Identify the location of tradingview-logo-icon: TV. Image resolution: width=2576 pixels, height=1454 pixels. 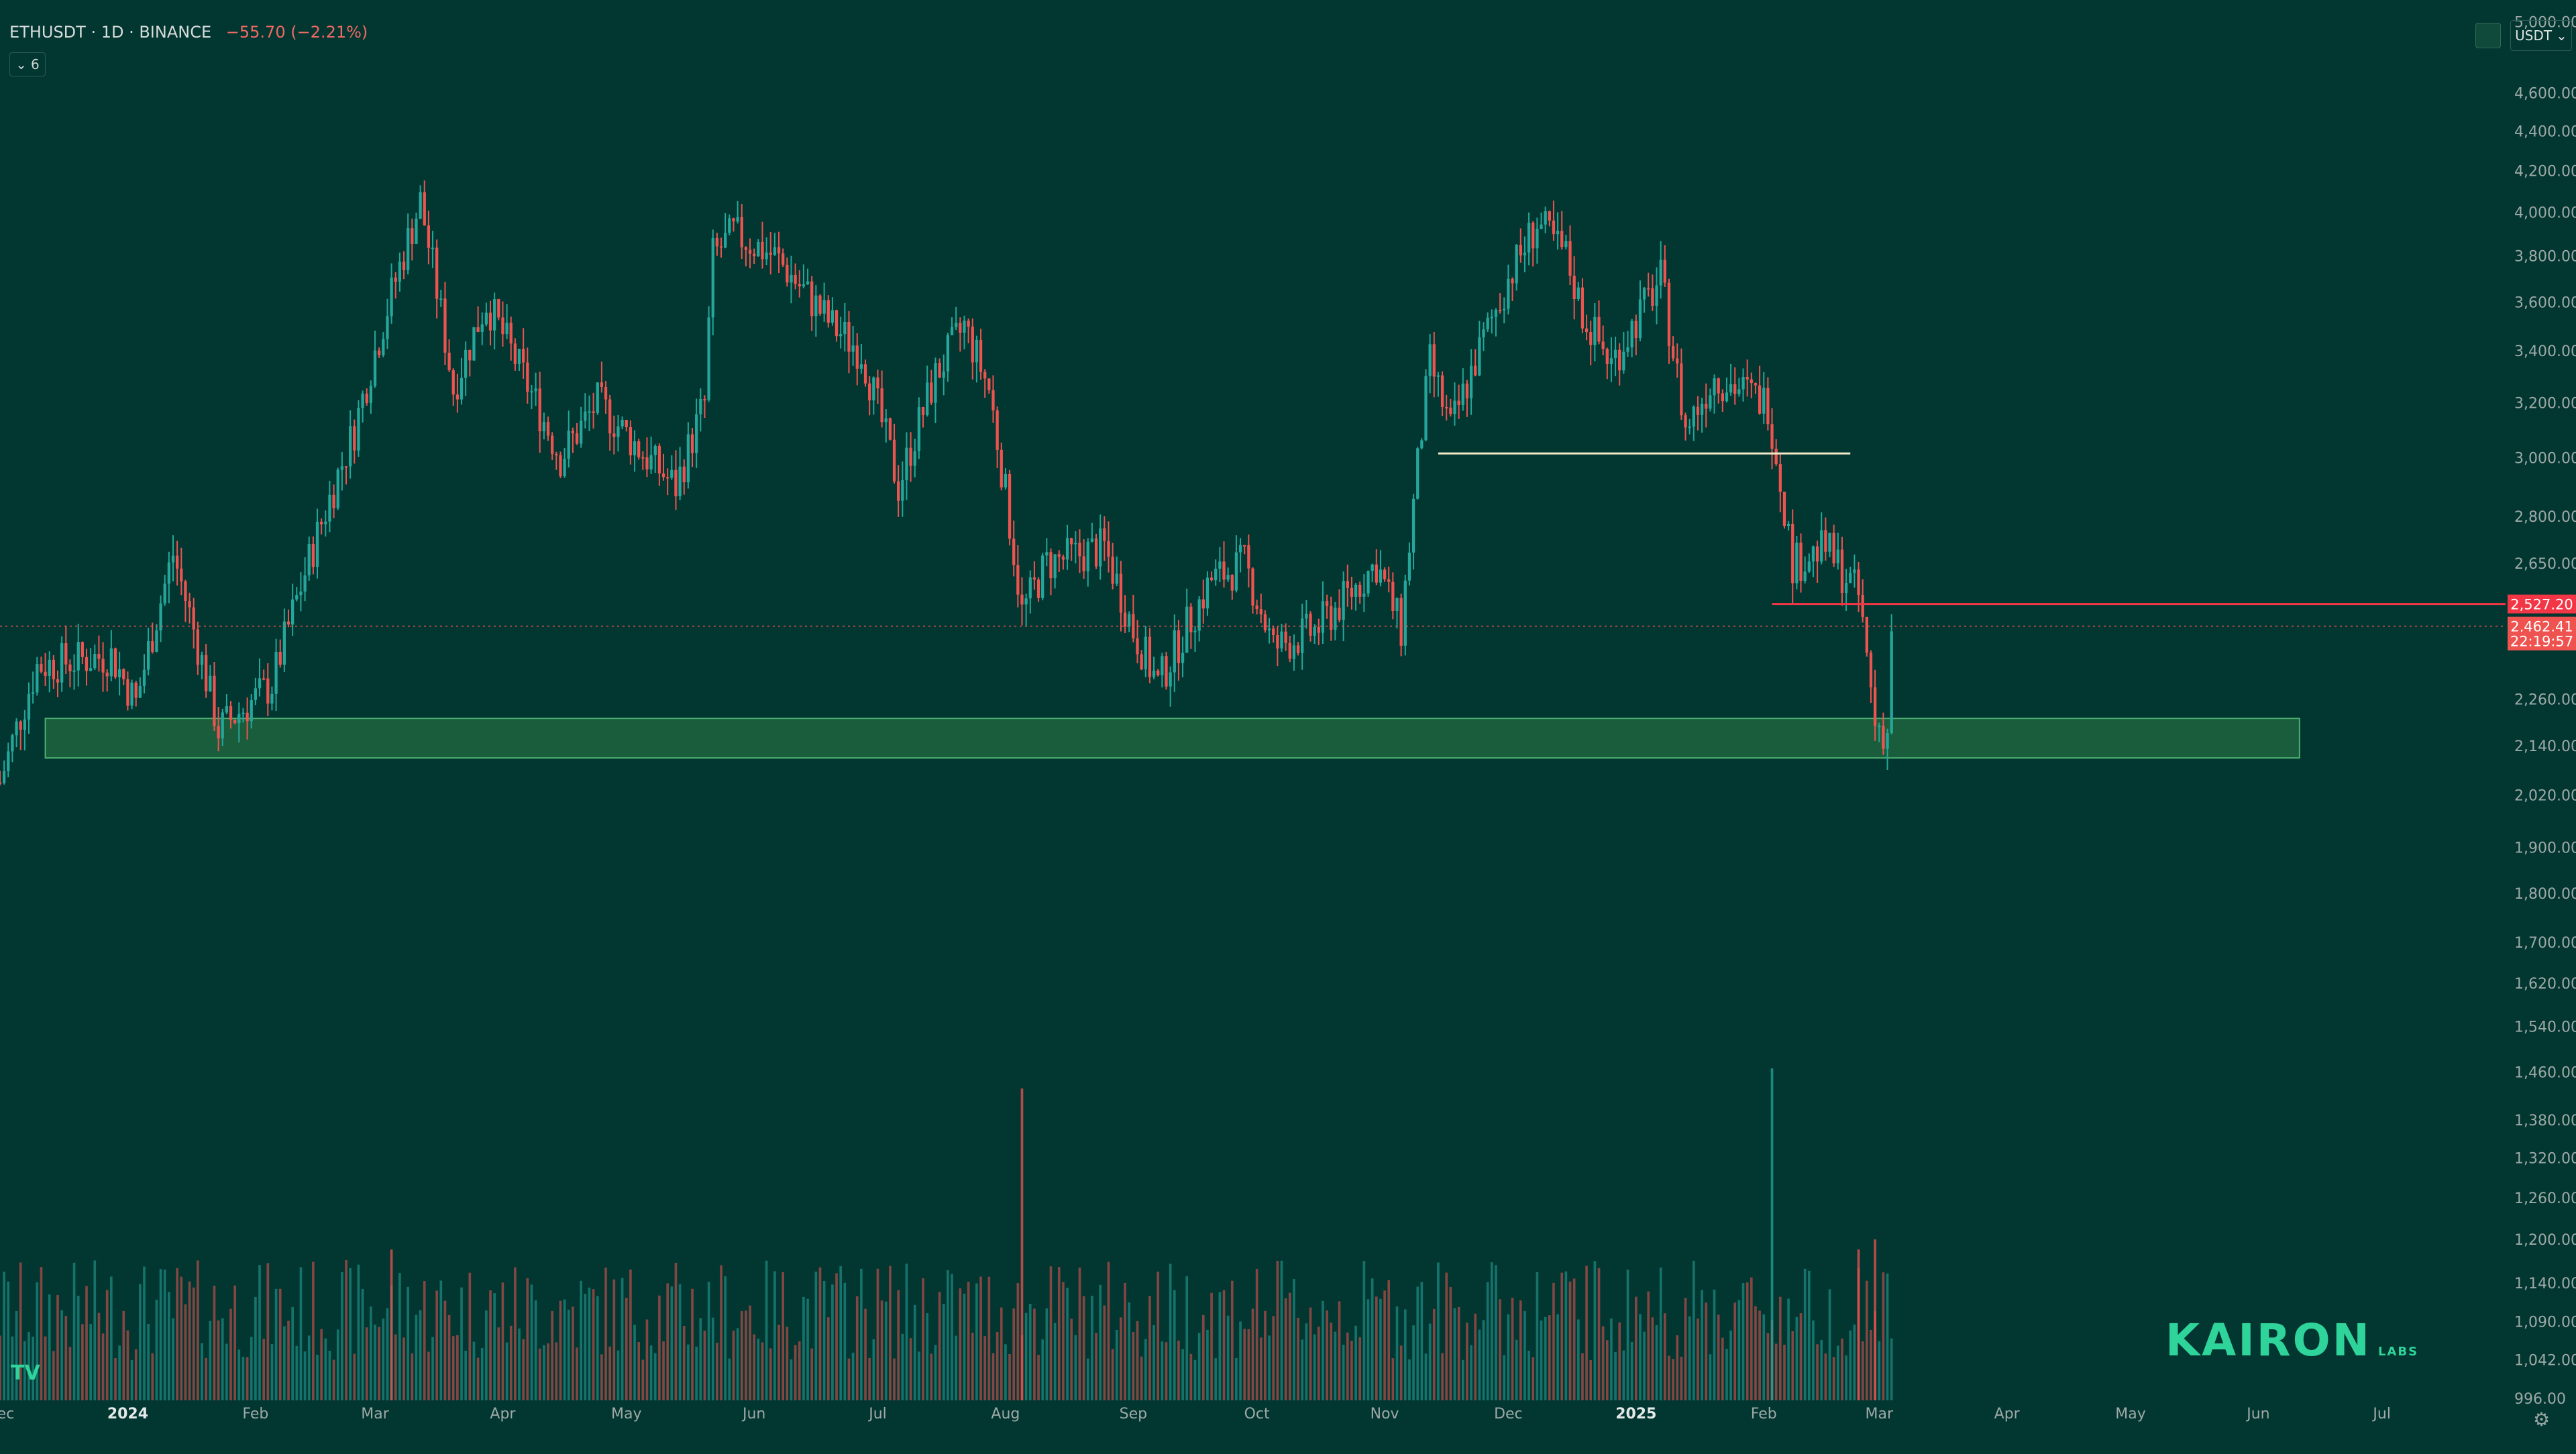
(25, 1373).